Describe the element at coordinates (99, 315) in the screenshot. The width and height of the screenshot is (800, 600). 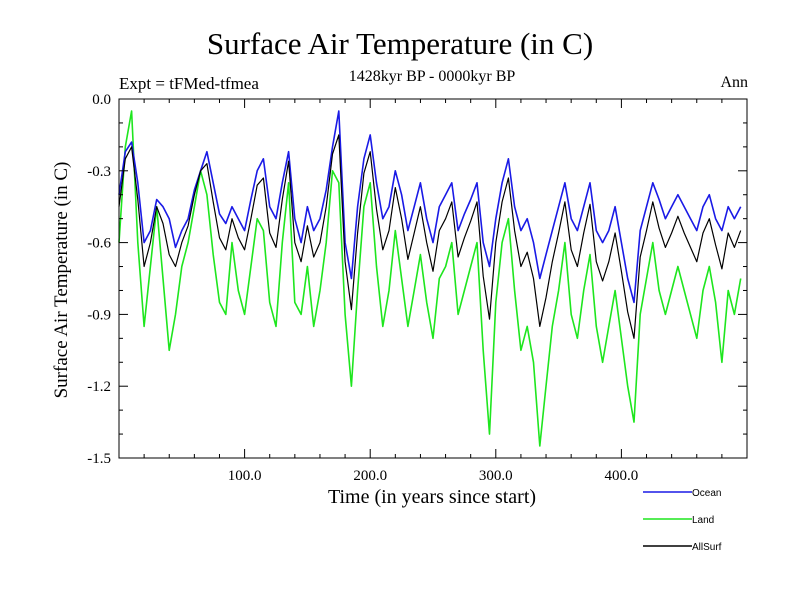
I see `y-tick-label: -0.9` at that location.